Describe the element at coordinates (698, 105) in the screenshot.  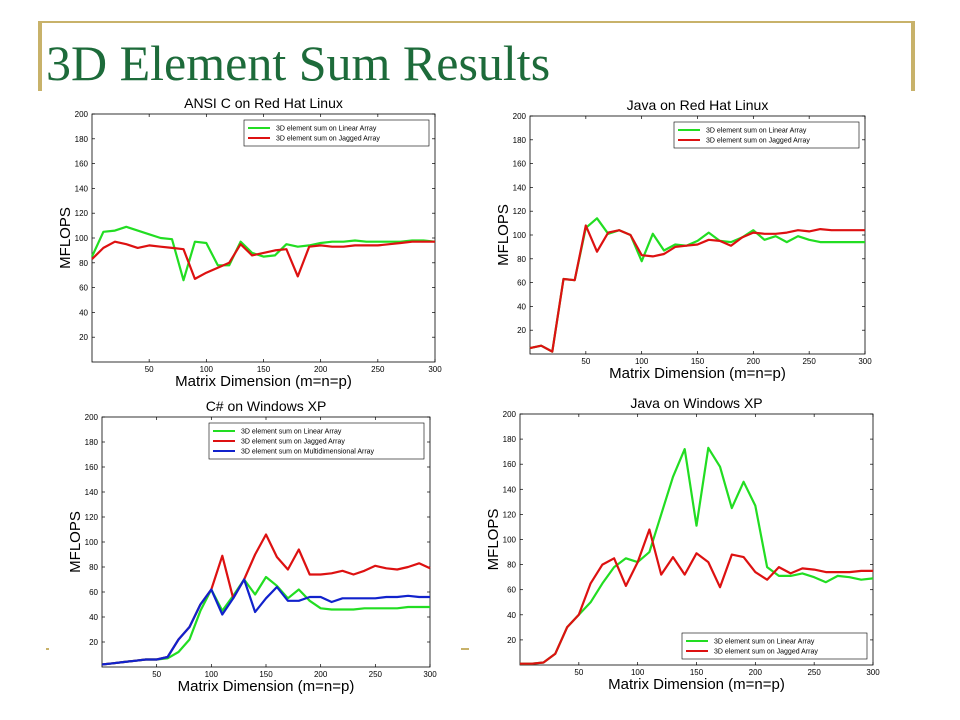
I see `chart-title: Java on Red Hat Linux` at that location.